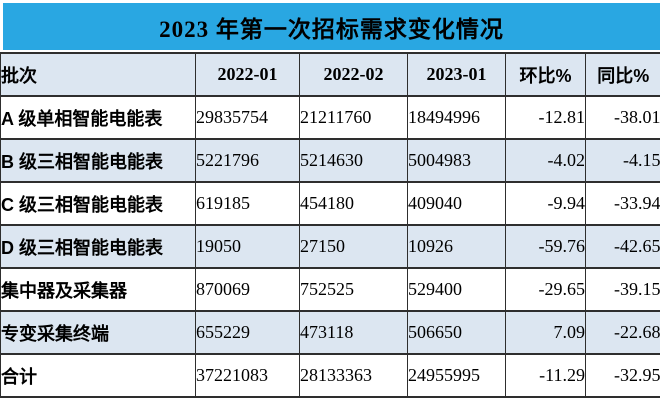 This screenshot has height=401, width=660. Describe the element at coordinates (545, 375) in the screenshot. I see `mom-pct-cell: -11.29` at that location.